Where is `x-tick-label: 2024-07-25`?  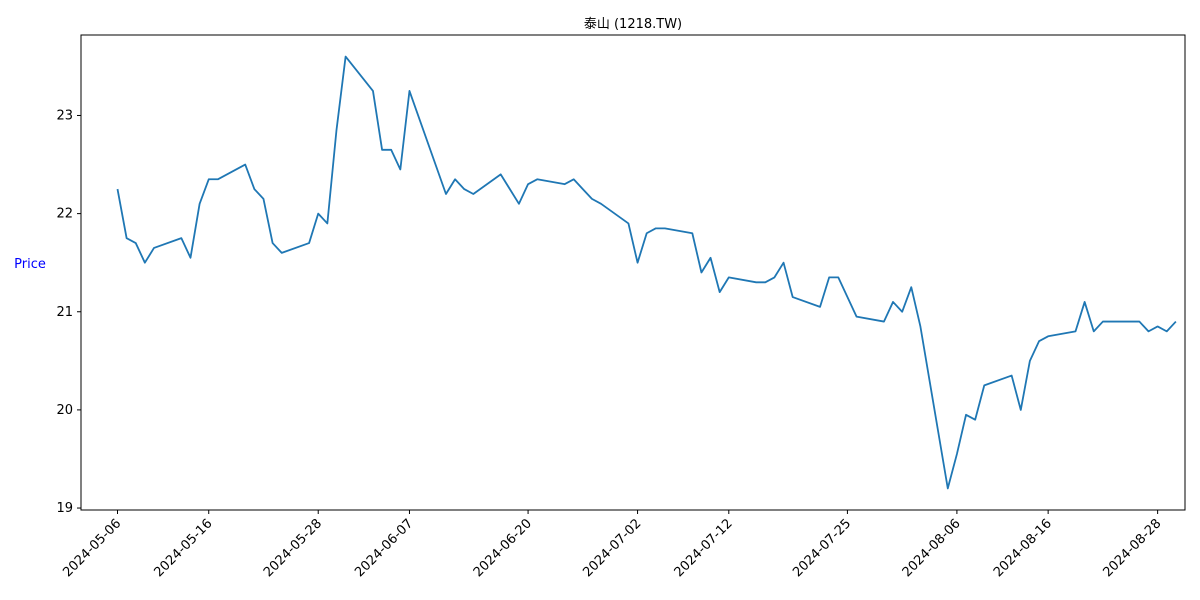 x-tick-label: 2024-07-25 is located at coordinates (822, 548).